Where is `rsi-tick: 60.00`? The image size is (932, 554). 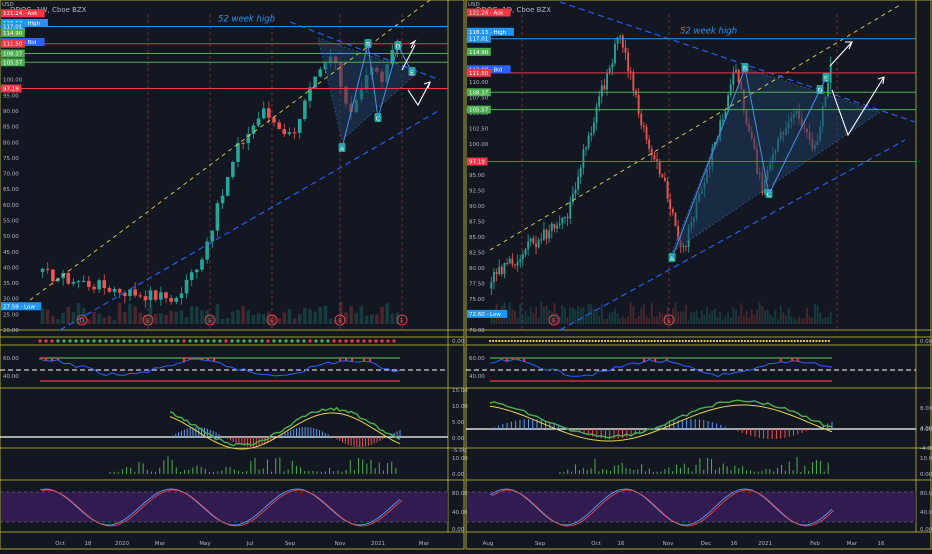 rsi-tick: 60.00 is located at coordinates (477, 359).